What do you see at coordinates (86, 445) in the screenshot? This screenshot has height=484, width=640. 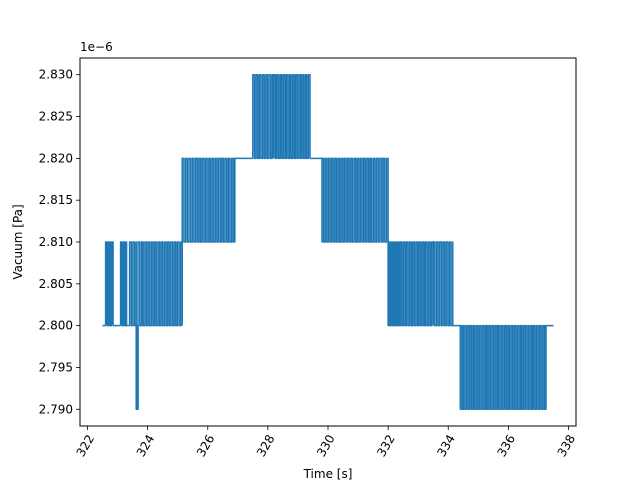 I see `x-tick-label: 322` at bounding box center [86, 445].